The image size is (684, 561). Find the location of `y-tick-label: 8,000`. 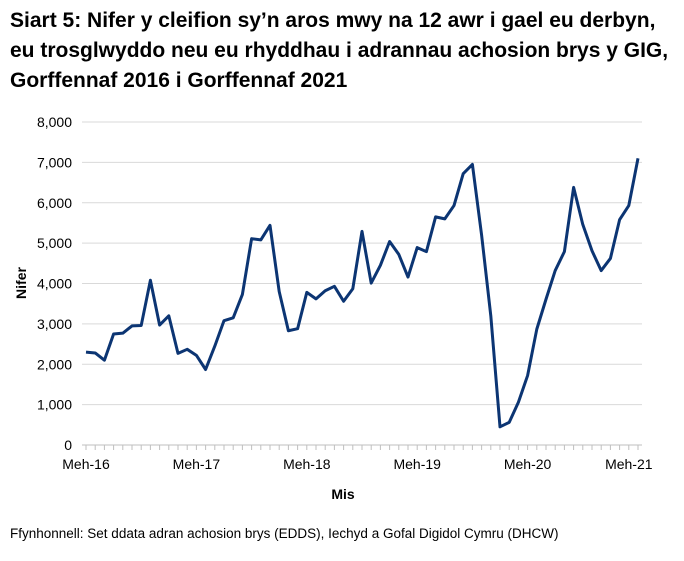

y-tick-label: 8,000 is located at coordinates (54, 122).